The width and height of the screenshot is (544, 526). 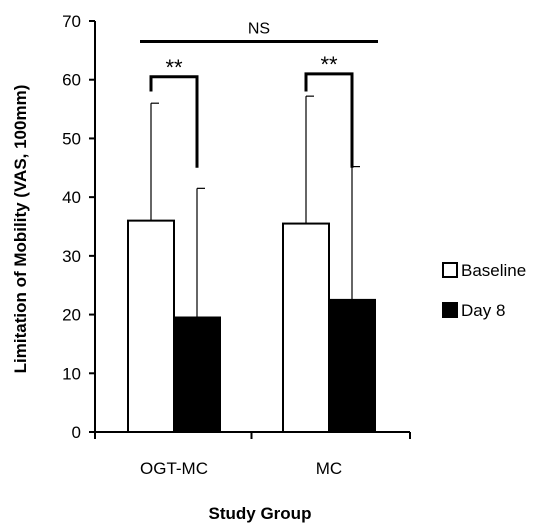 What do you see at coordinates (306, 327) in the screenshot?
I see `bar-baseline-mc` at bounding box center [306, 327].